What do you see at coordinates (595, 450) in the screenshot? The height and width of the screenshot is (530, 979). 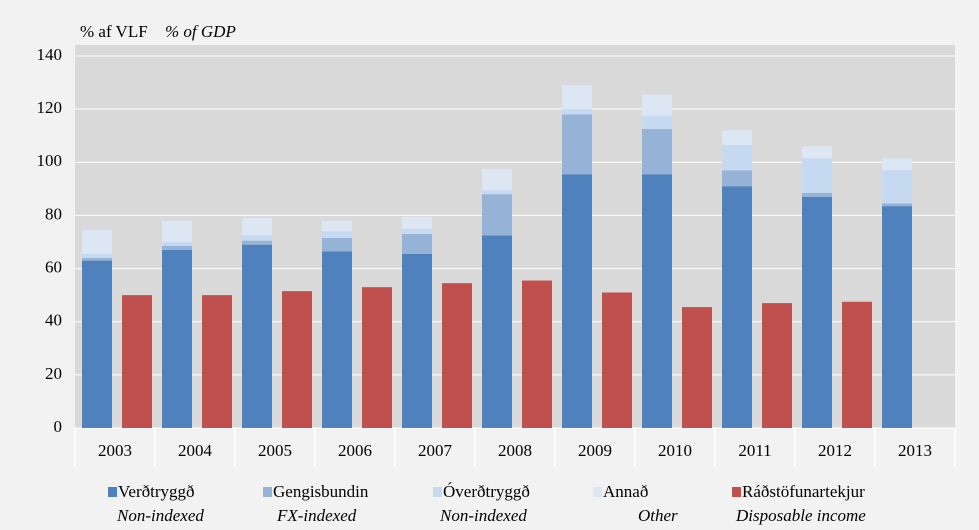 I see `x-tick-label: 2009` at bounding box center [595, 450].